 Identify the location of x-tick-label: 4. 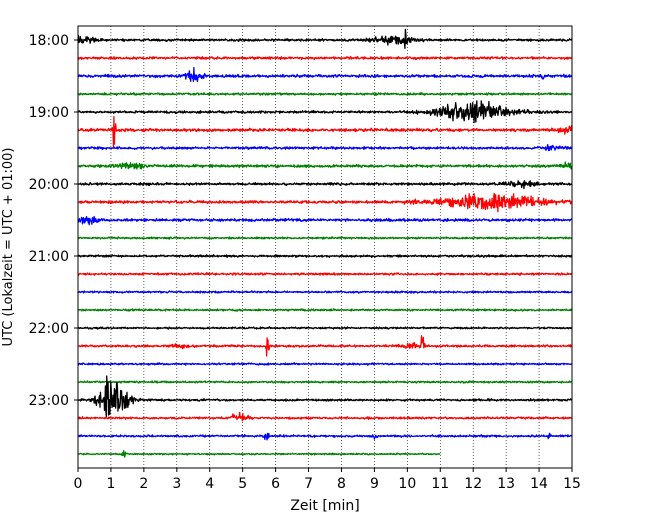
(209, 484).